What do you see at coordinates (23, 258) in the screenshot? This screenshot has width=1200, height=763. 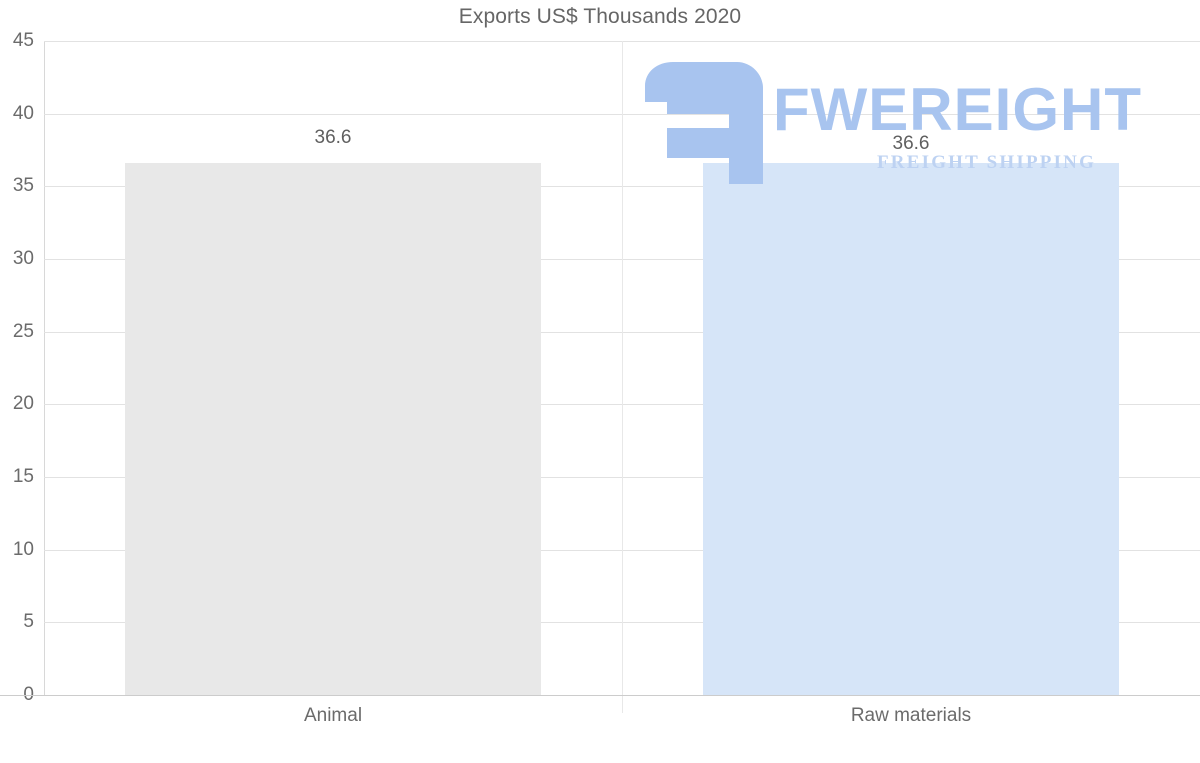 I see `y-tick-label: 30` at bounding box center [23, 258].